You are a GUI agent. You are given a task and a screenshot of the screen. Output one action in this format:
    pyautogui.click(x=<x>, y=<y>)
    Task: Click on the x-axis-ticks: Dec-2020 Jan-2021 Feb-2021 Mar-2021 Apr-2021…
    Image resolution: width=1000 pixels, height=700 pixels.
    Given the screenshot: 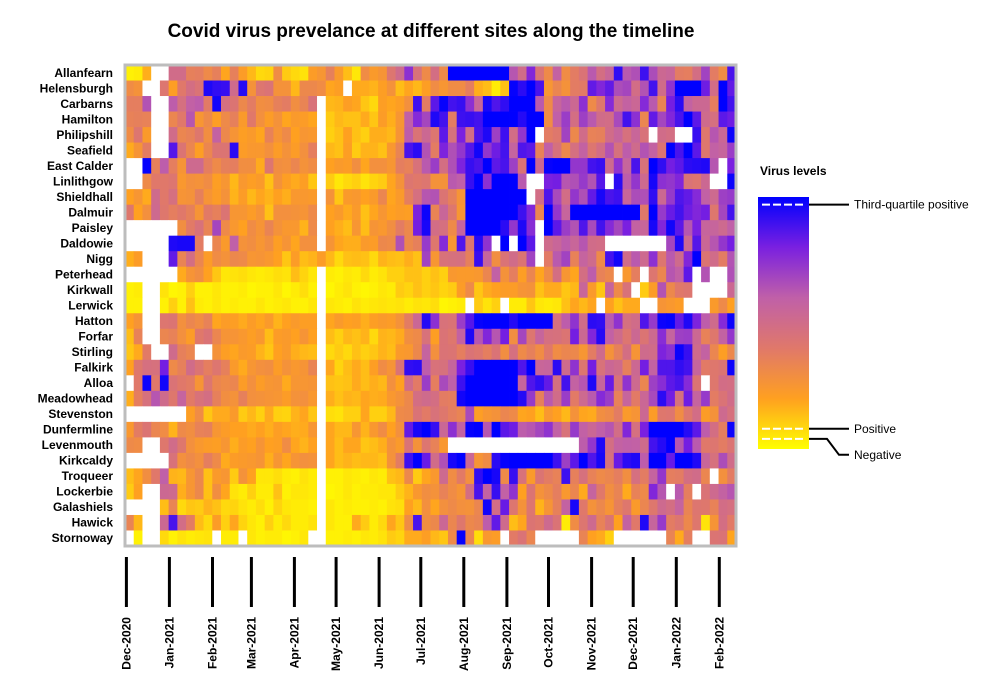 What is the action you would take?
    pyautogui.click(x=422, y=614)
    